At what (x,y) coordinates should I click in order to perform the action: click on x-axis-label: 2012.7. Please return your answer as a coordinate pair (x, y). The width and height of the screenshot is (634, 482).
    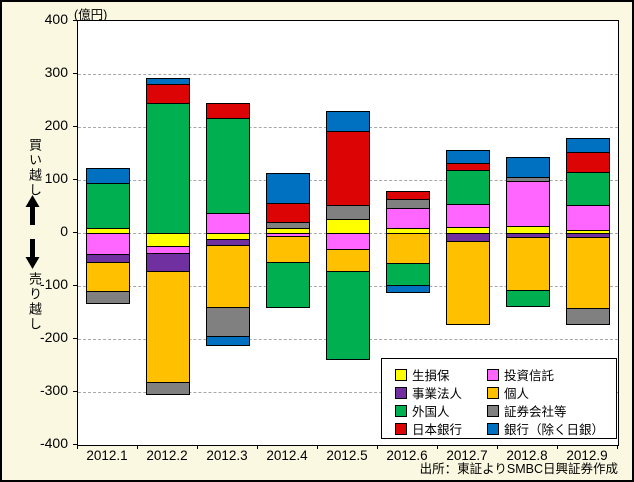
    Looking at the image, I should click on (467, 455).